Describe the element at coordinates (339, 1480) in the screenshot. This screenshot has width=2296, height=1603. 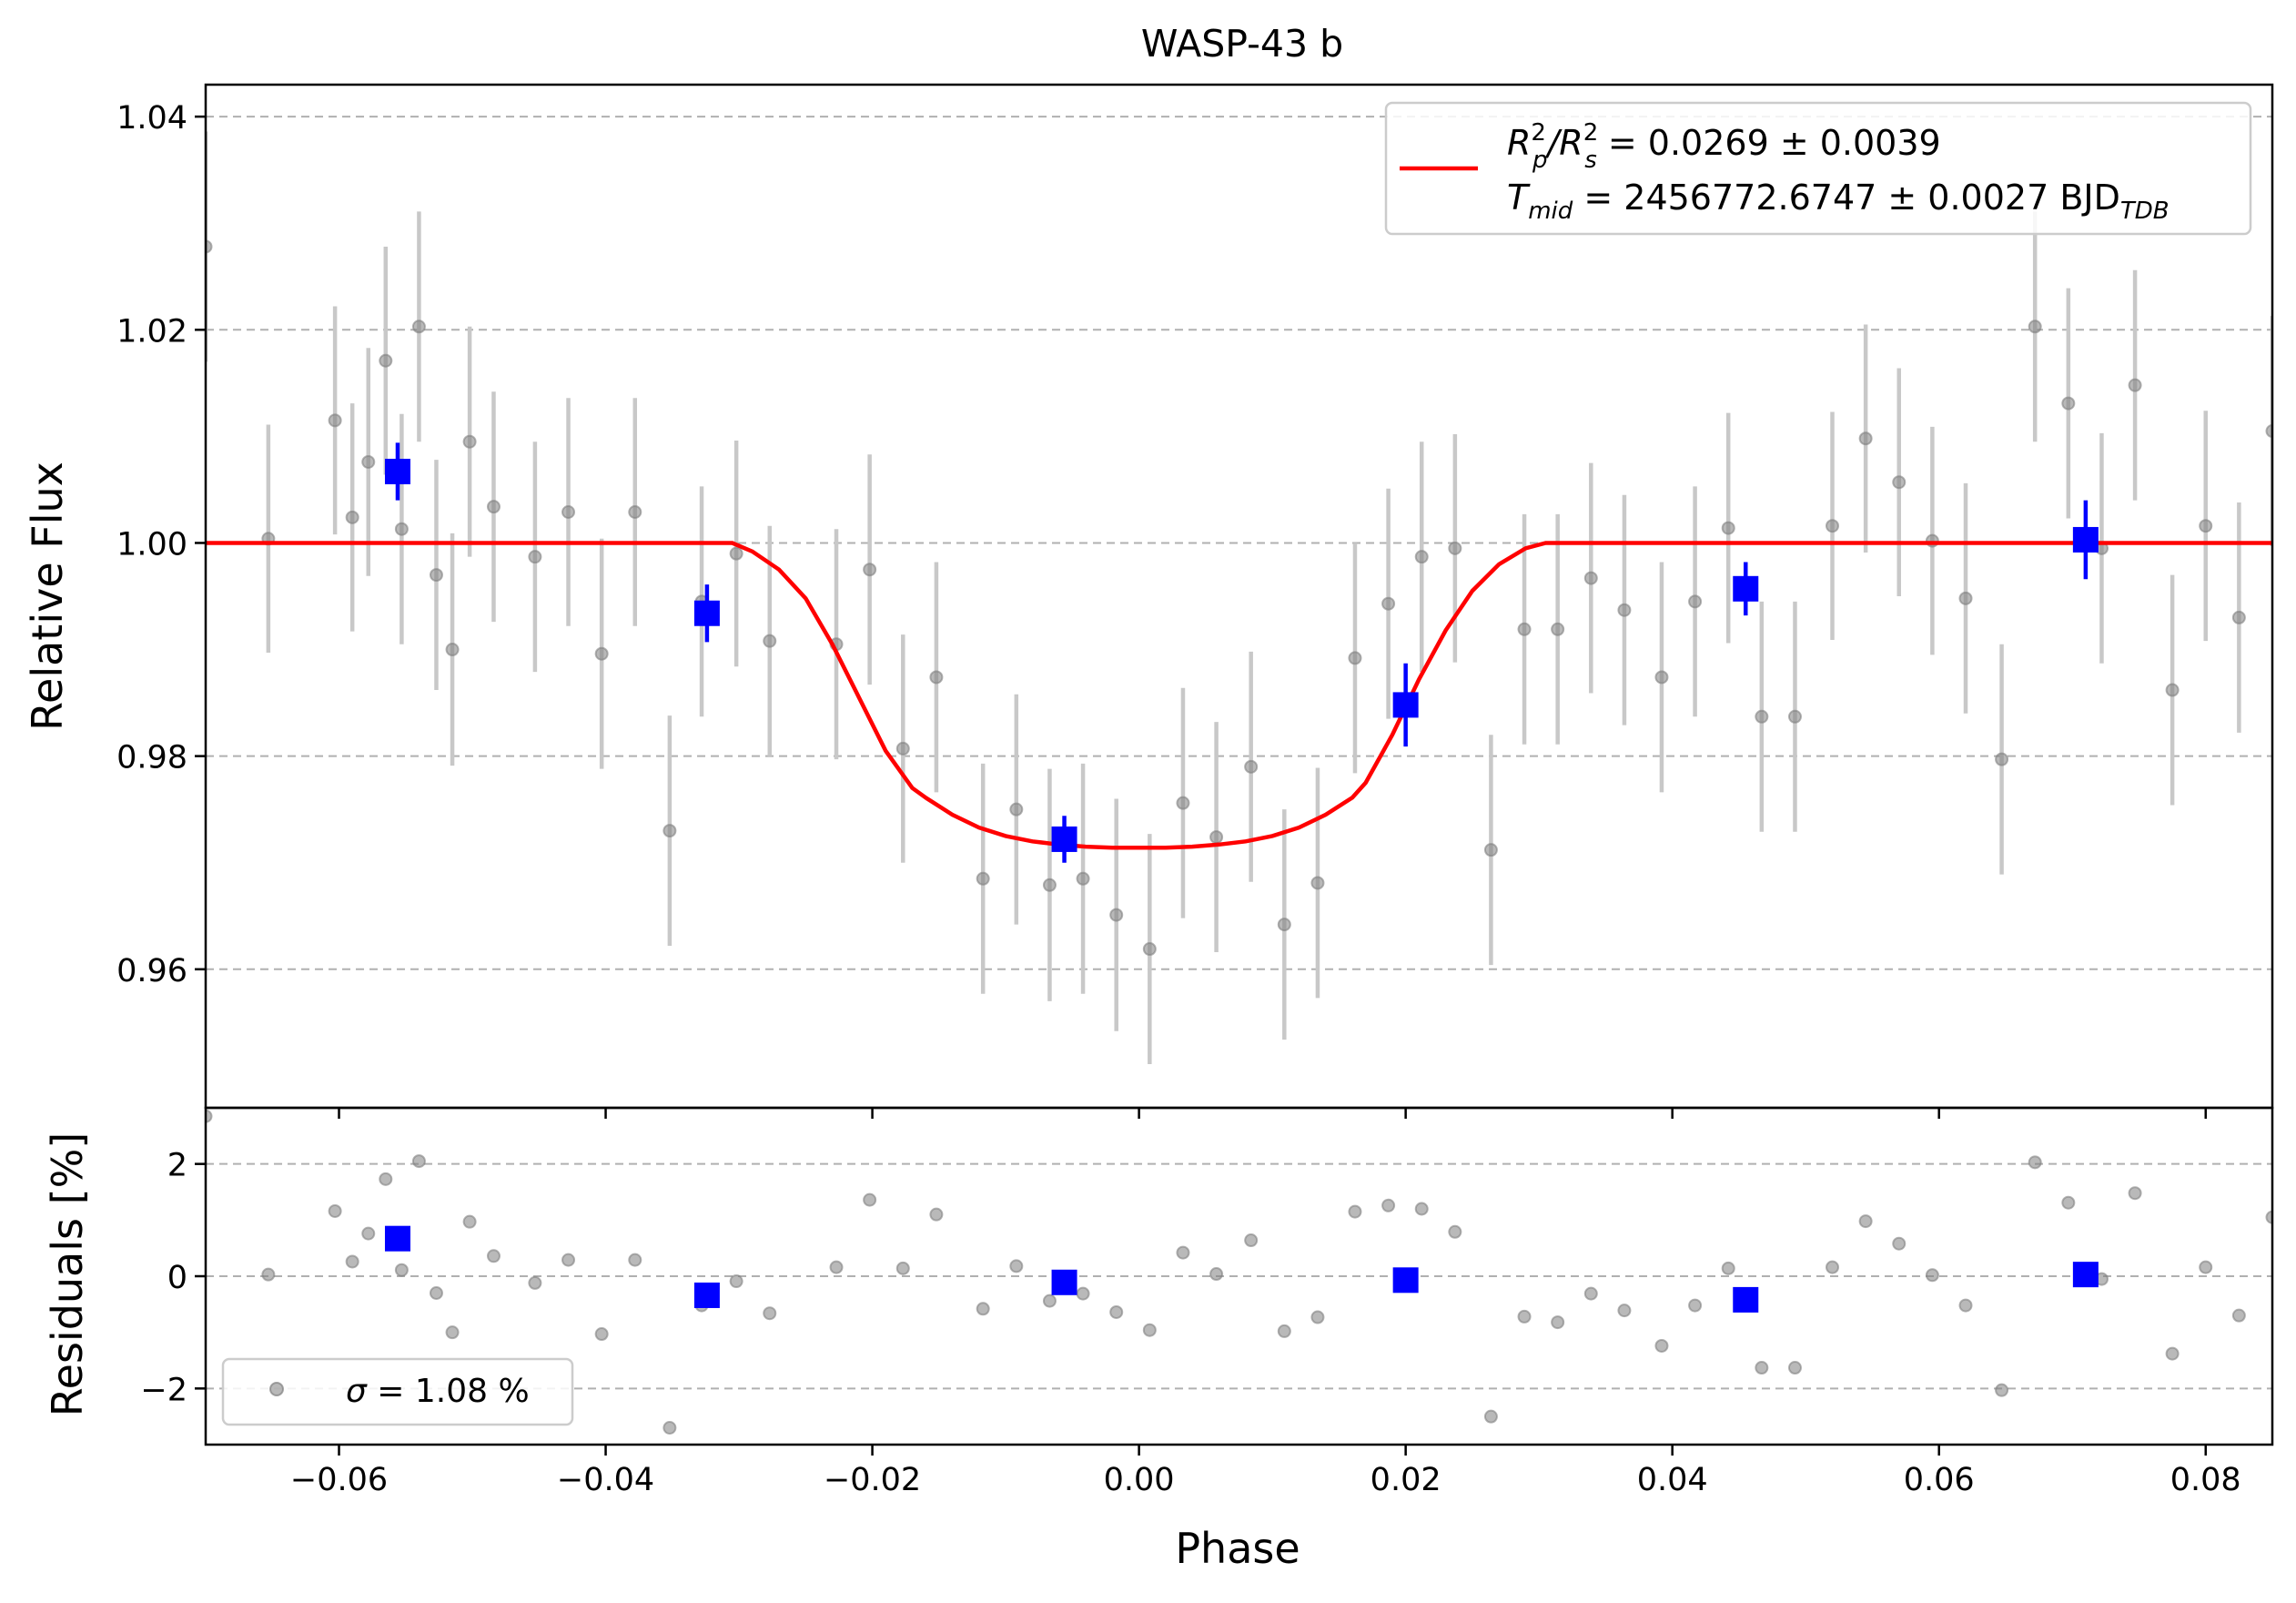
I see `x-tick-label: −0.06` at that location.